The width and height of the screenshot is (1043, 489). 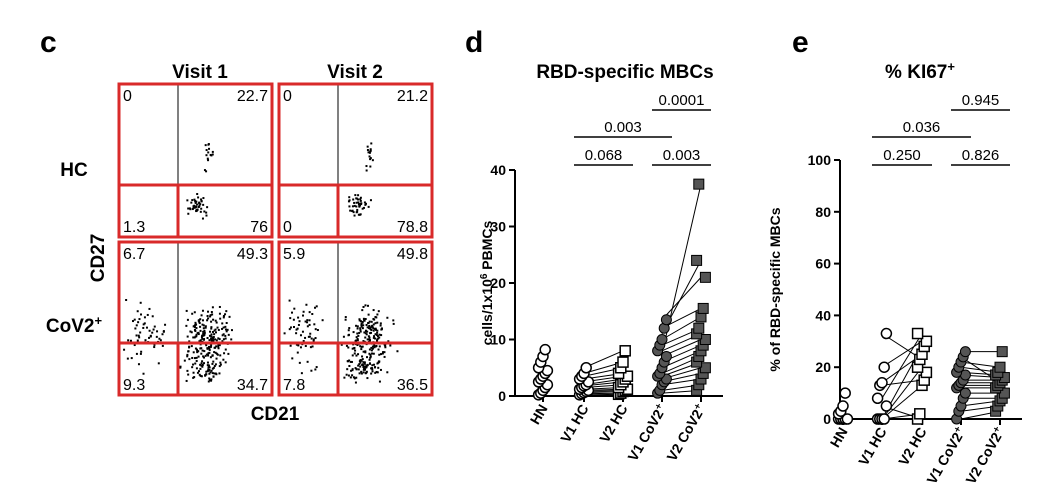 What do you see at coordinates (98, 320) in the screenshot?
I see `row-label-cov2-sup: +` at bounding box center [98, 320].